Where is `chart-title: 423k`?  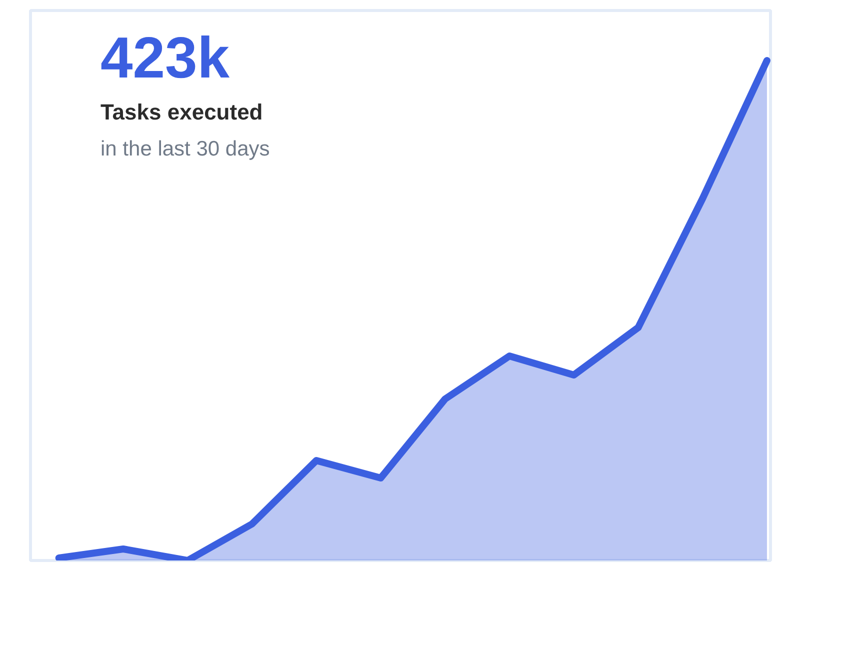
chart-title: 423k is located at coordinates (165, 58).